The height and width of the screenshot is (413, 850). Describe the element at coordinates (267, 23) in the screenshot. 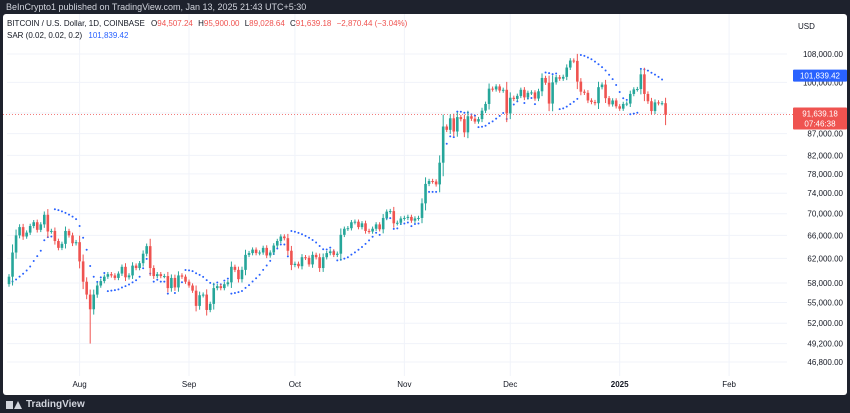

I see `legend-low: 89,028.64` at that location.